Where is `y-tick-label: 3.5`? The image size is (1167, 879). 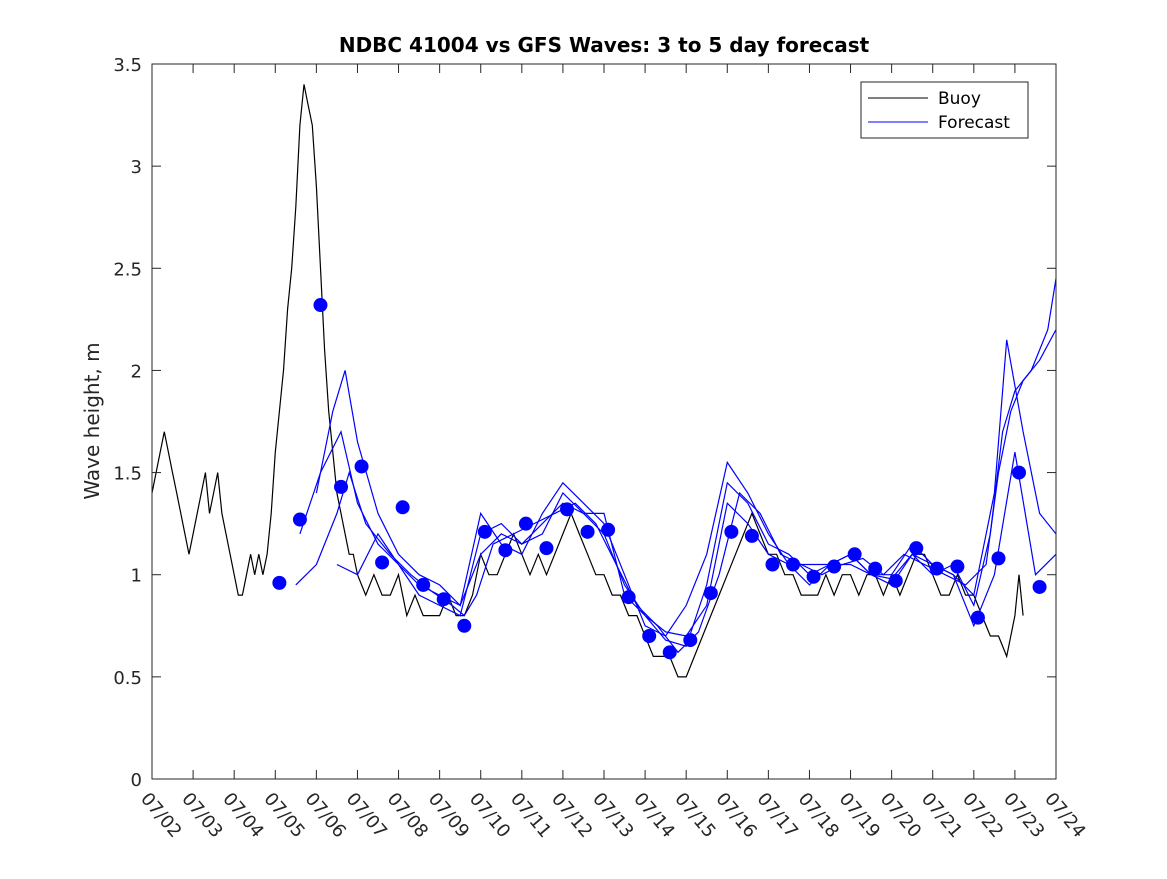 y-tick-label: 3.5 is located at coordinates (127, 65).